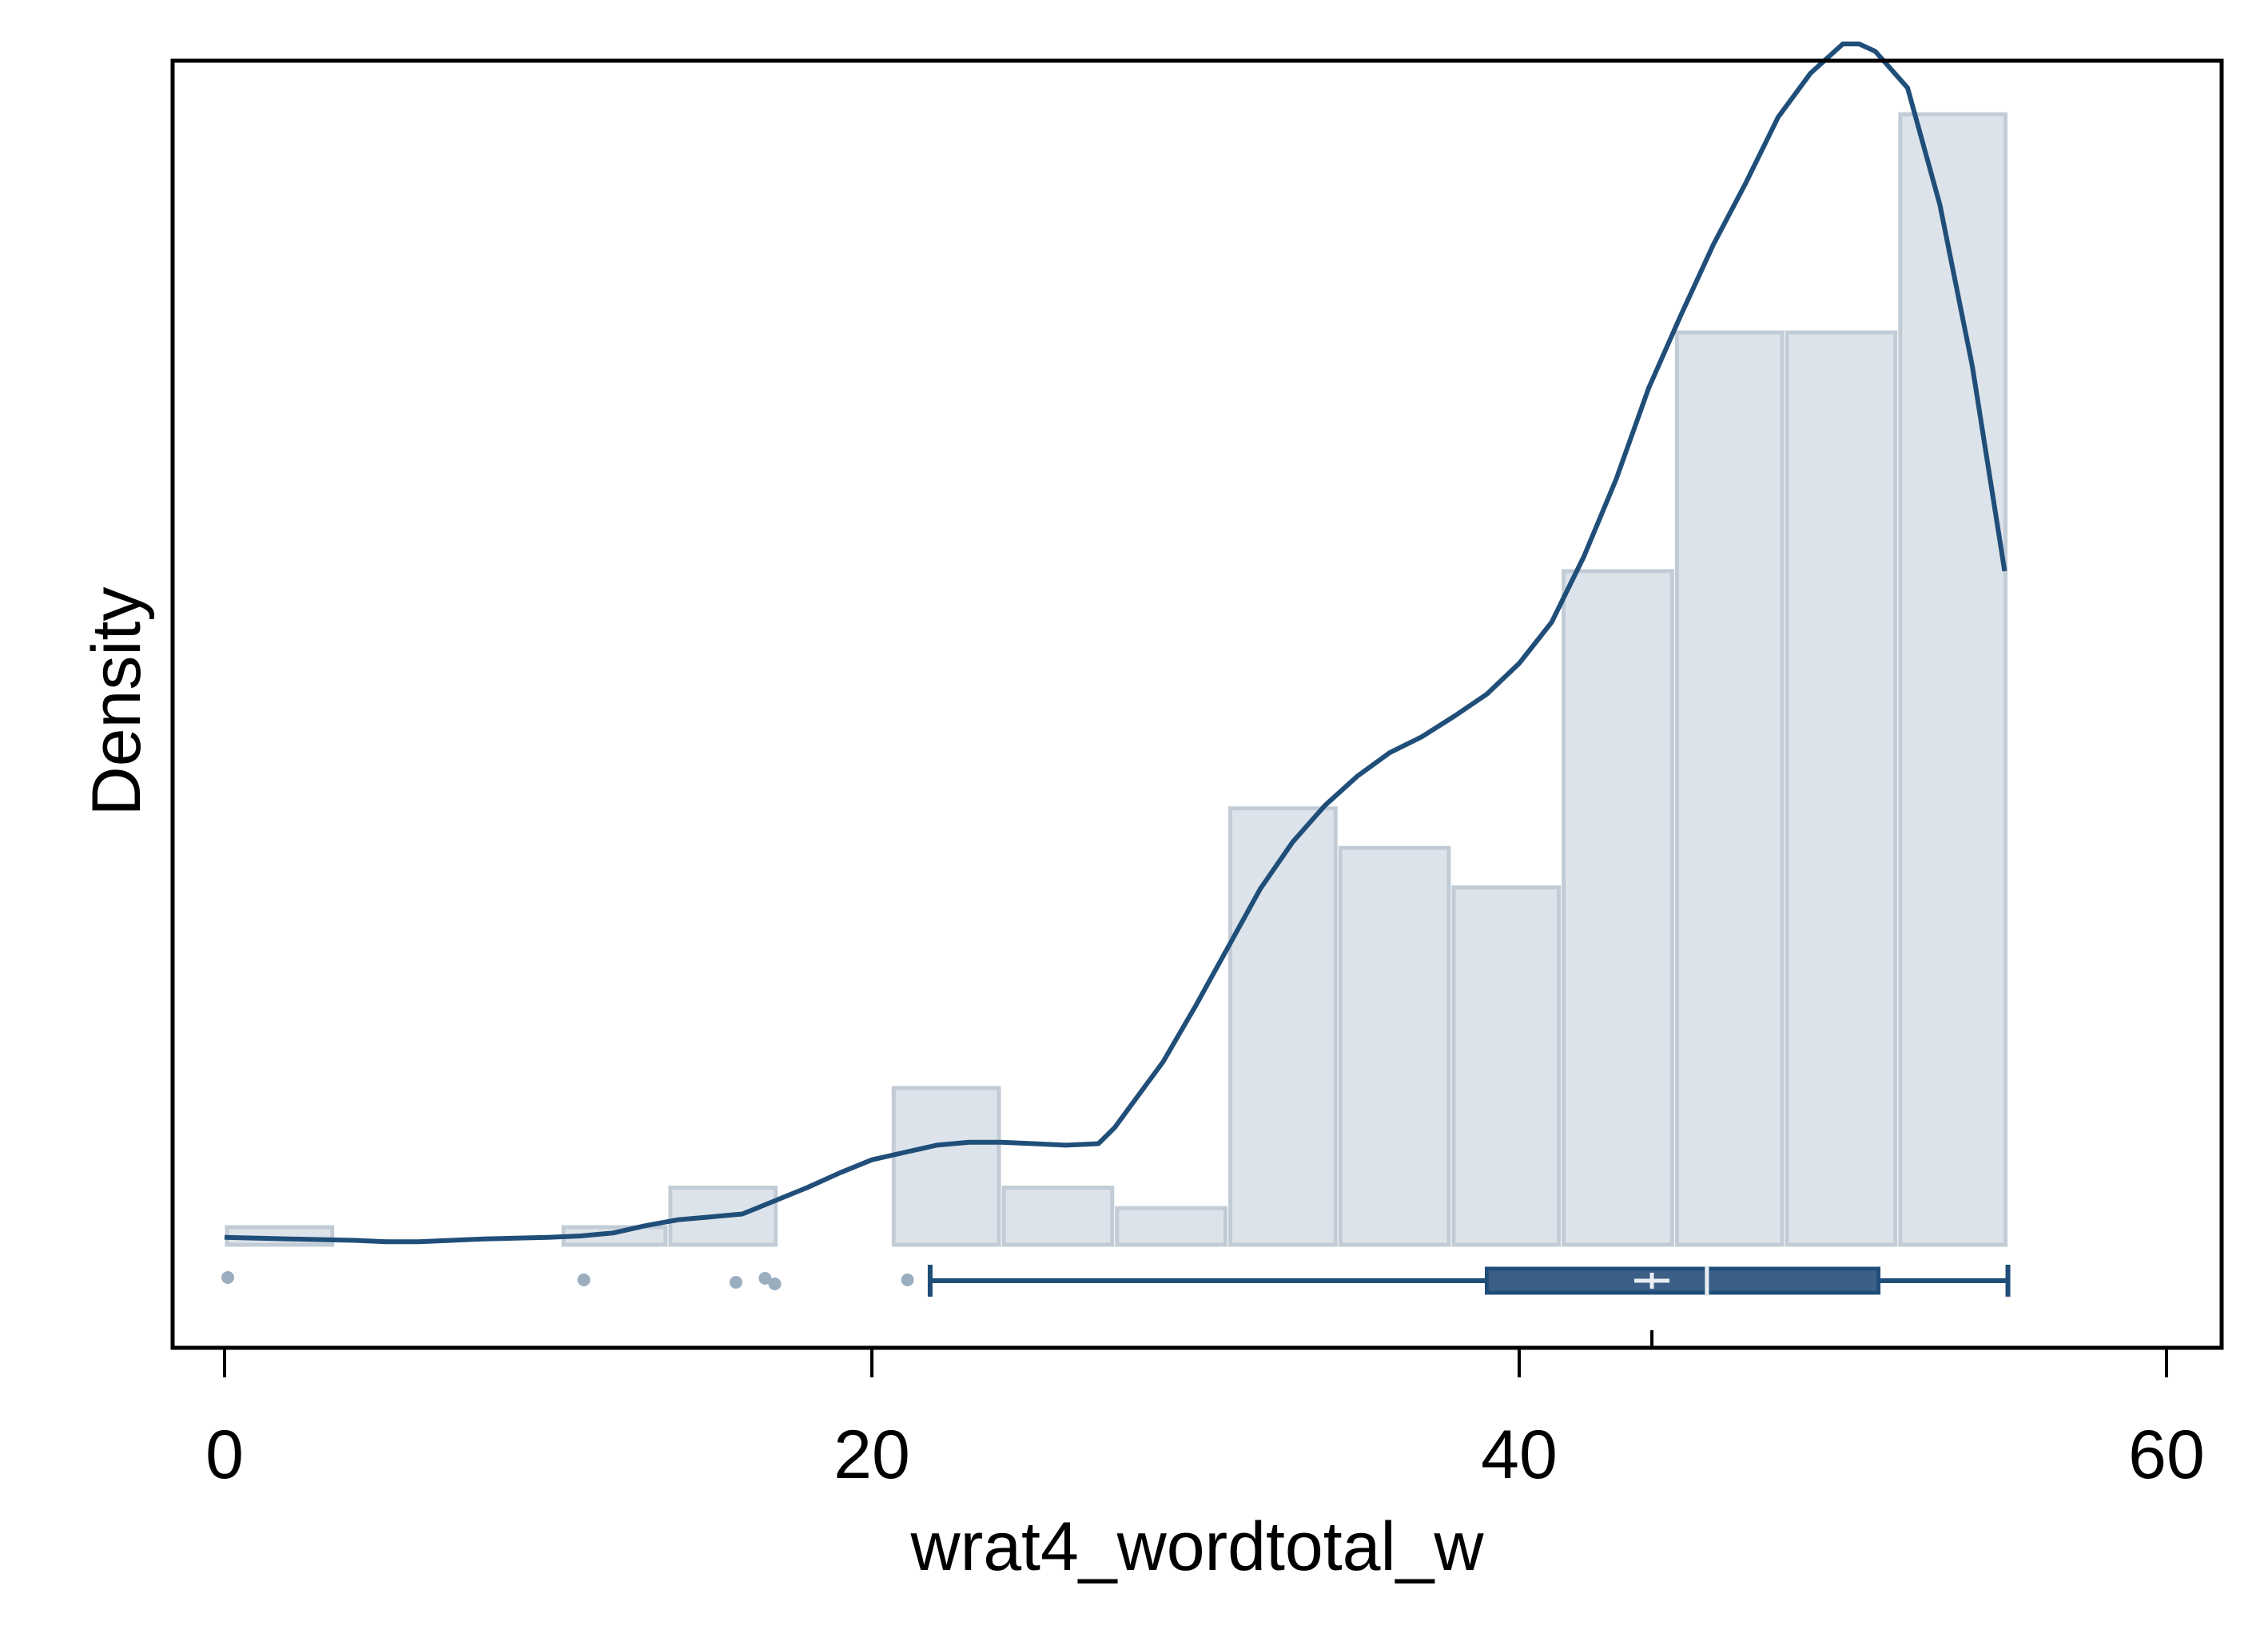 This screenshot has height=1649, width=2268. I want to click on x-axis: 0 20 40 60, so click(1205, 1411).